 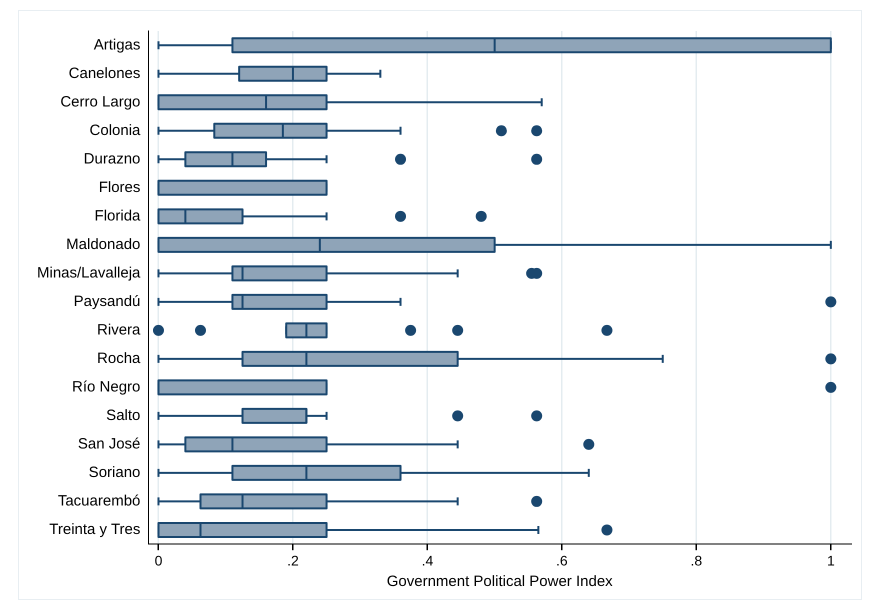 I want to click on y-tick-label: Paysandú, so click(x=107, y=301).